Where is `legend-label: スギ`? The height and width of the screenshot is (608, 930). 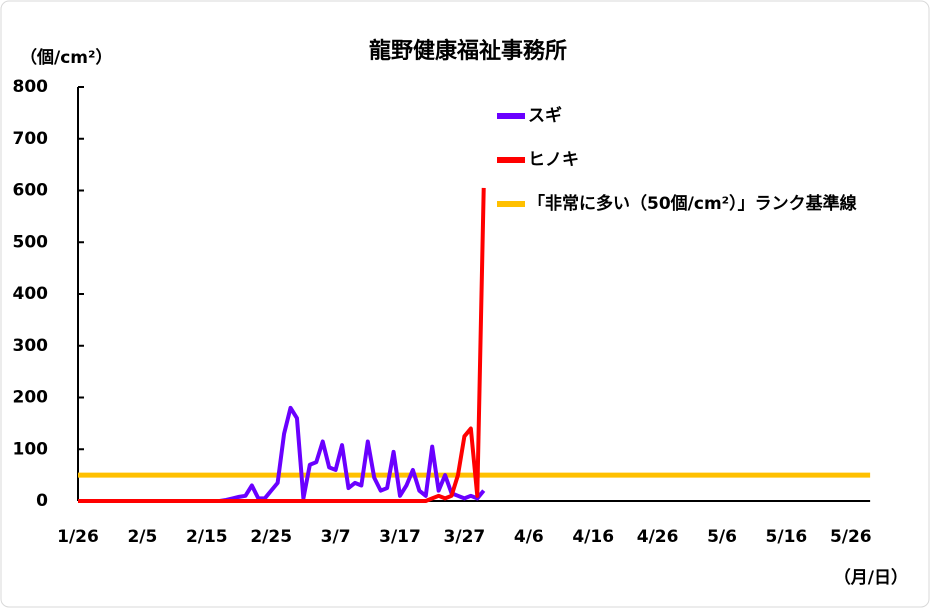 legend-label: スギ is located at coordinates (545, 116).